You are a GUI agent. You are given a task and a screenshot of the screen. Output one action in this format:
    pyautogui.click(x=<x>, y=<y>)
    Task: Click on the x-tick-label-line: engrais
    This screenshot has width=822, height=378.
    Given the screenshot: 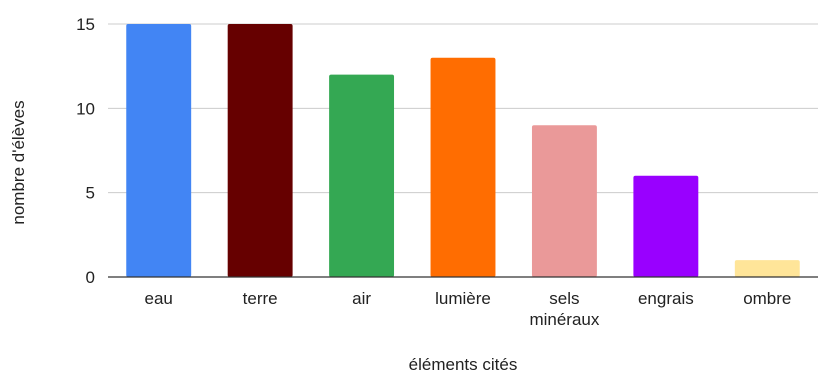 What is the action you would take?
    pyautogui.click(x=666, y=298)
    